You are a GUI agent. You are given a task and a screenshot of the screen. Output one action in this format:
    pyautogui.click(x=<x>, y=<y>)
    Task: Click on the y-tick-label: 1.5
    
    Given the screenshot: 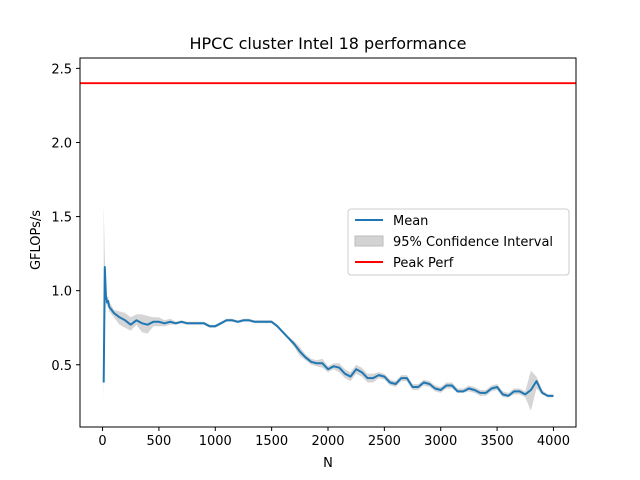 What is the action you would take?
    pyautogui.click(x=61, y=218)
    